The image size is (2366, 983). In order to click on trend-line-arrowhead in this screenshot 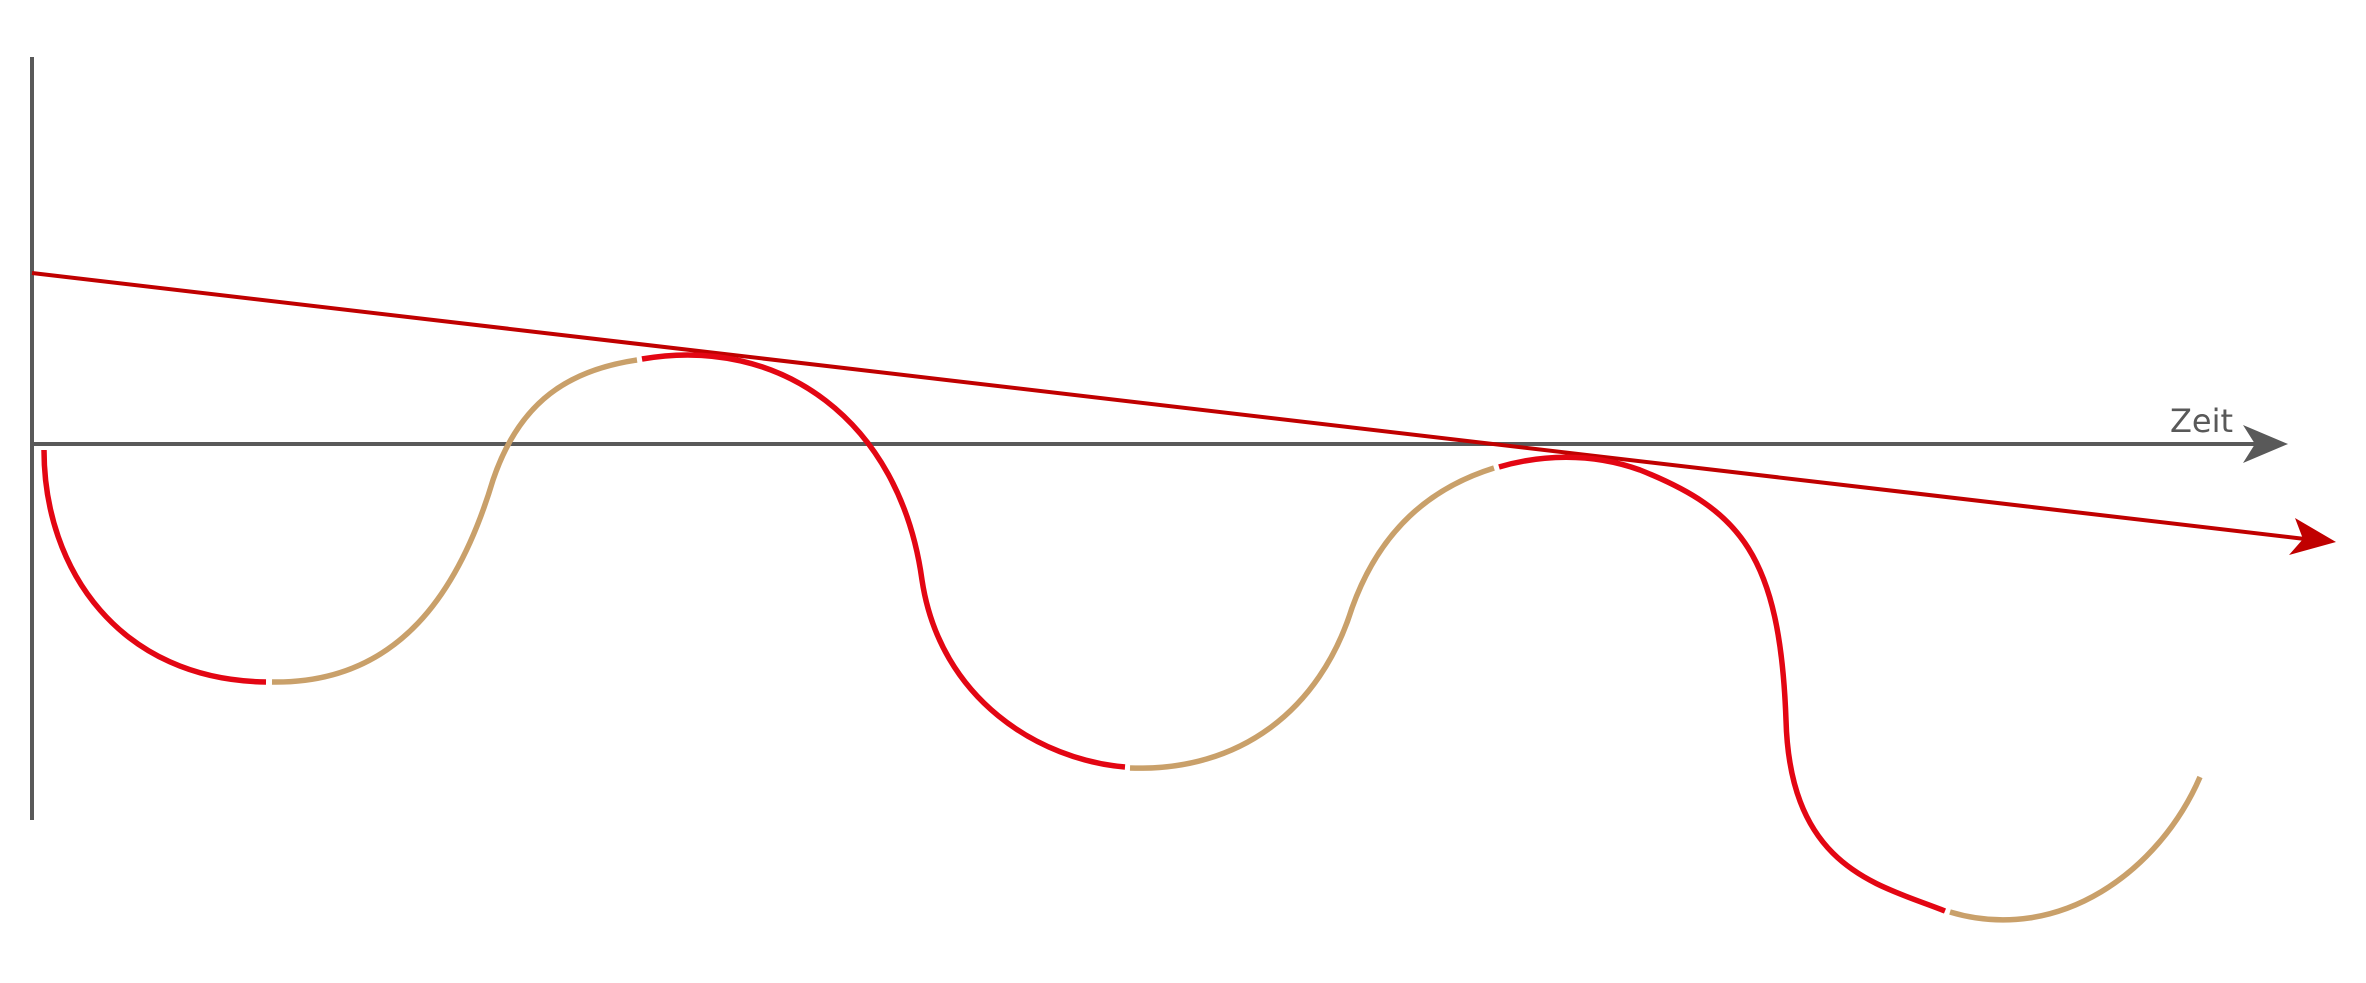, I will do `click(2312, 536)`.